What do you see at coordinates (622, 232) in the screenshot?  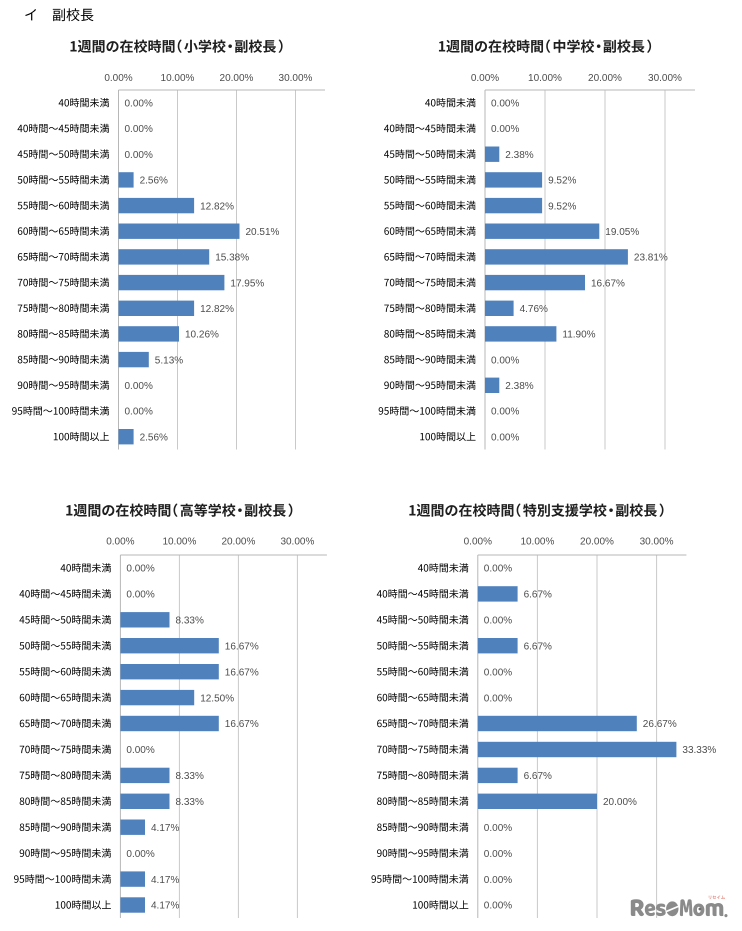 I see `svg-text: 19.05%` at bounding box center [622, 232].